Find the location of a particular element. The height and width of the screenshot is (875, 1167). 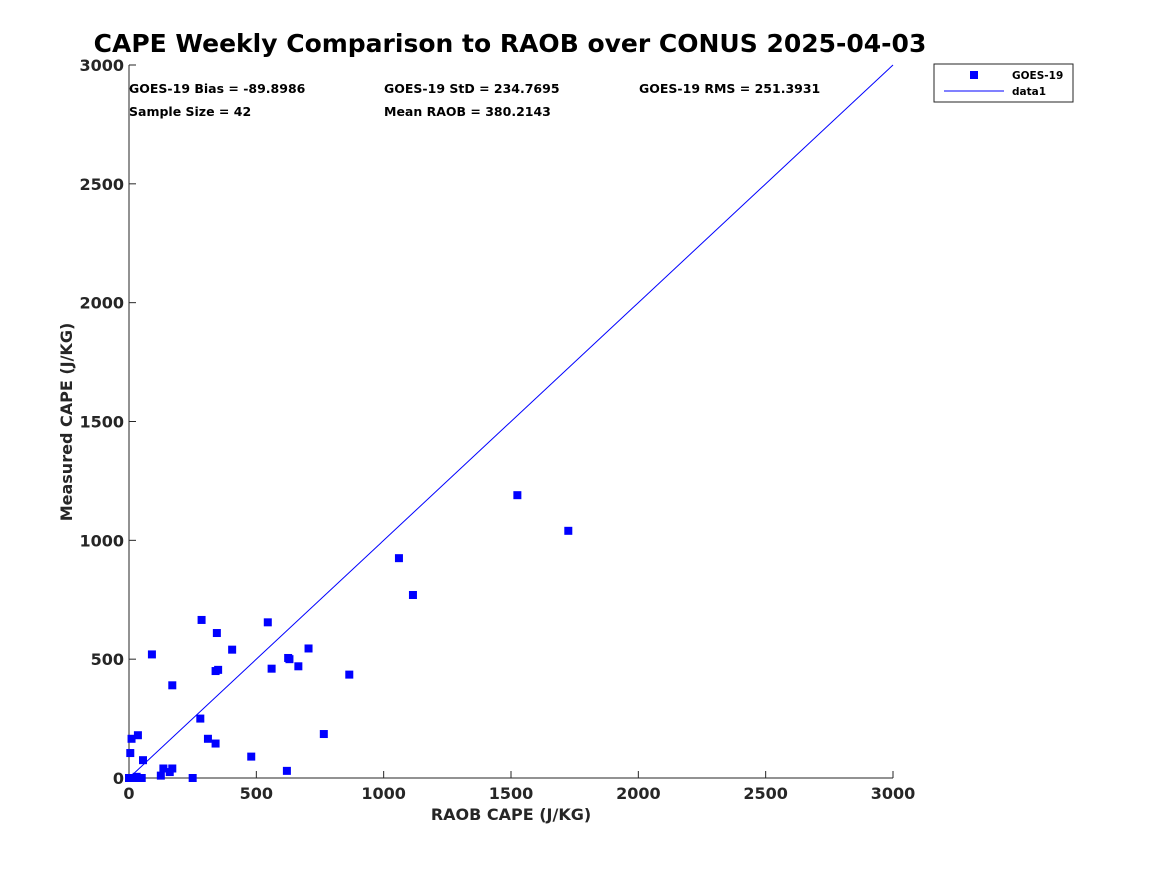

y-ticks: 0 500 1000 1500 2000 2500 3000 is located at coordinates (107, 422).